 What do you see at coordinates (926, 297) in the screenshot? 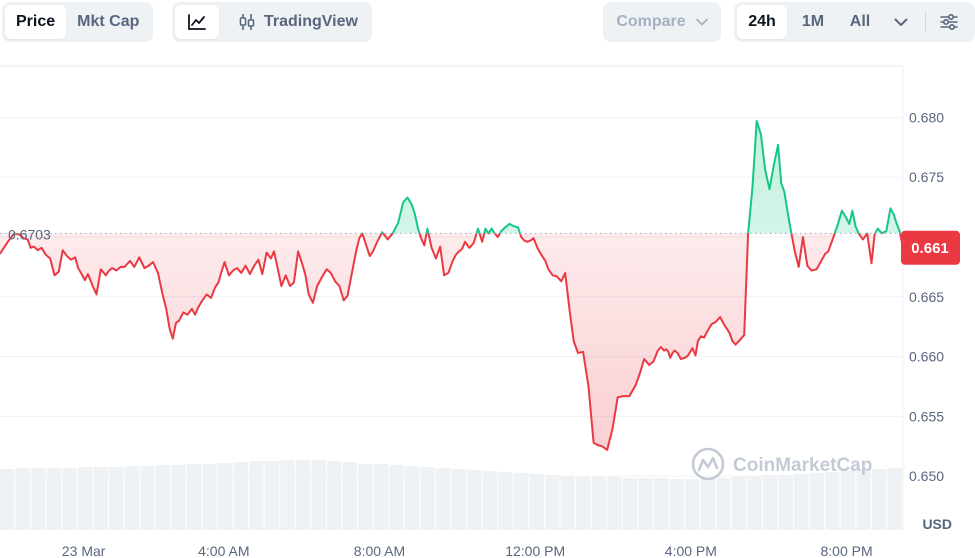
I see `y-tick-label: 0.665` at bounding box center [926, 297].